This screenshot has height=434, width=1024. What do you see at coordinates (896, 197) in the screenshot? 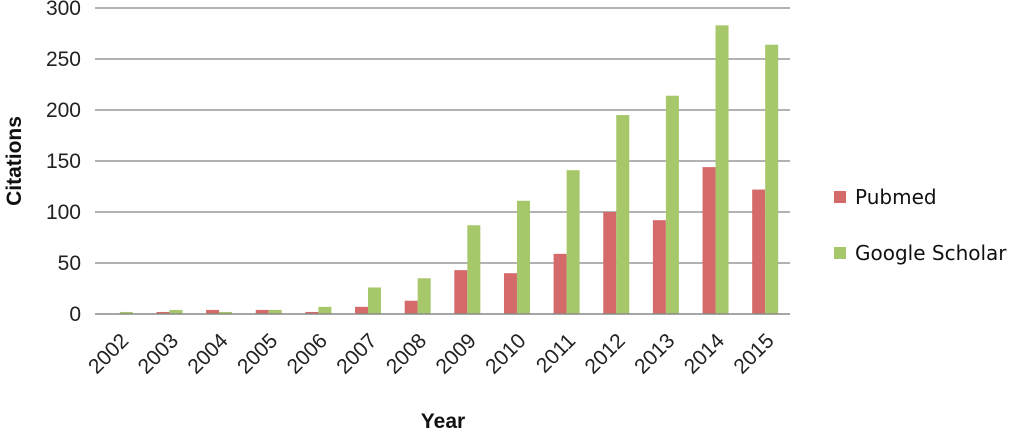
I see `legend-label-pubmed: Pubmed` at bounding box center [896, 197].